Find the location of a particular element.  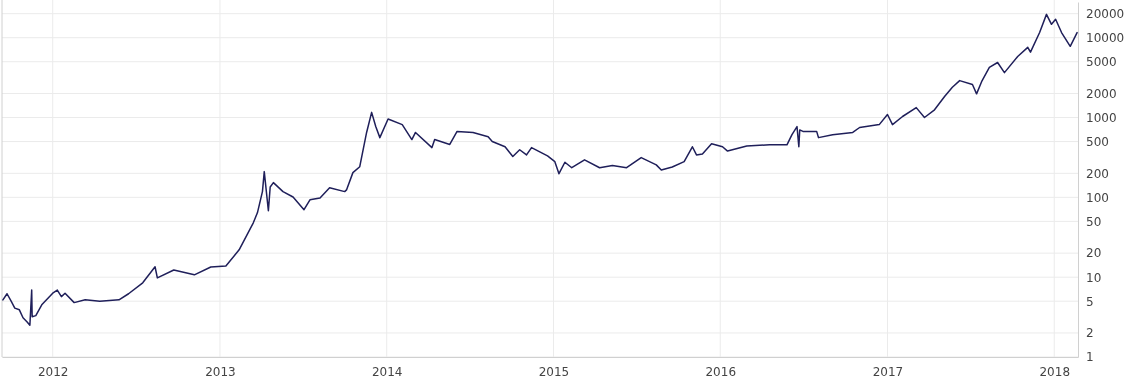

y-tick-label: 20 is located at coordinates (1094, 253).